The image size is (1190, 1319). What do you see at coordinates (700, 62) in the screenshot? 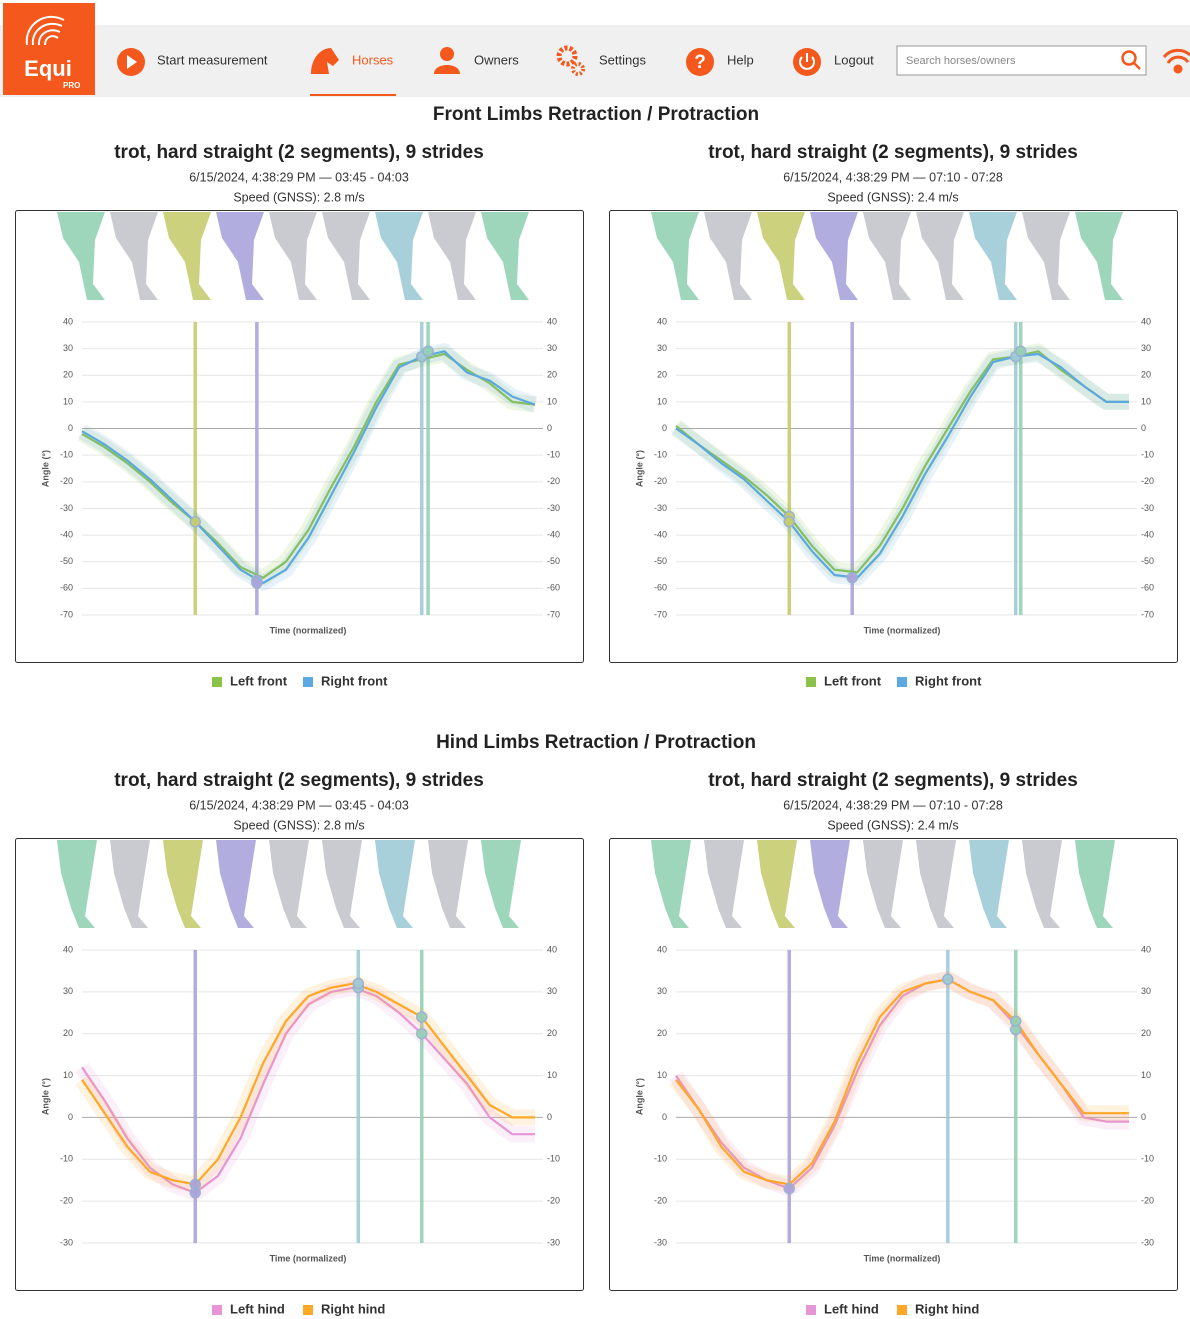
I see `nav-icon-glyph: ?` at bounding box center [700, 62].